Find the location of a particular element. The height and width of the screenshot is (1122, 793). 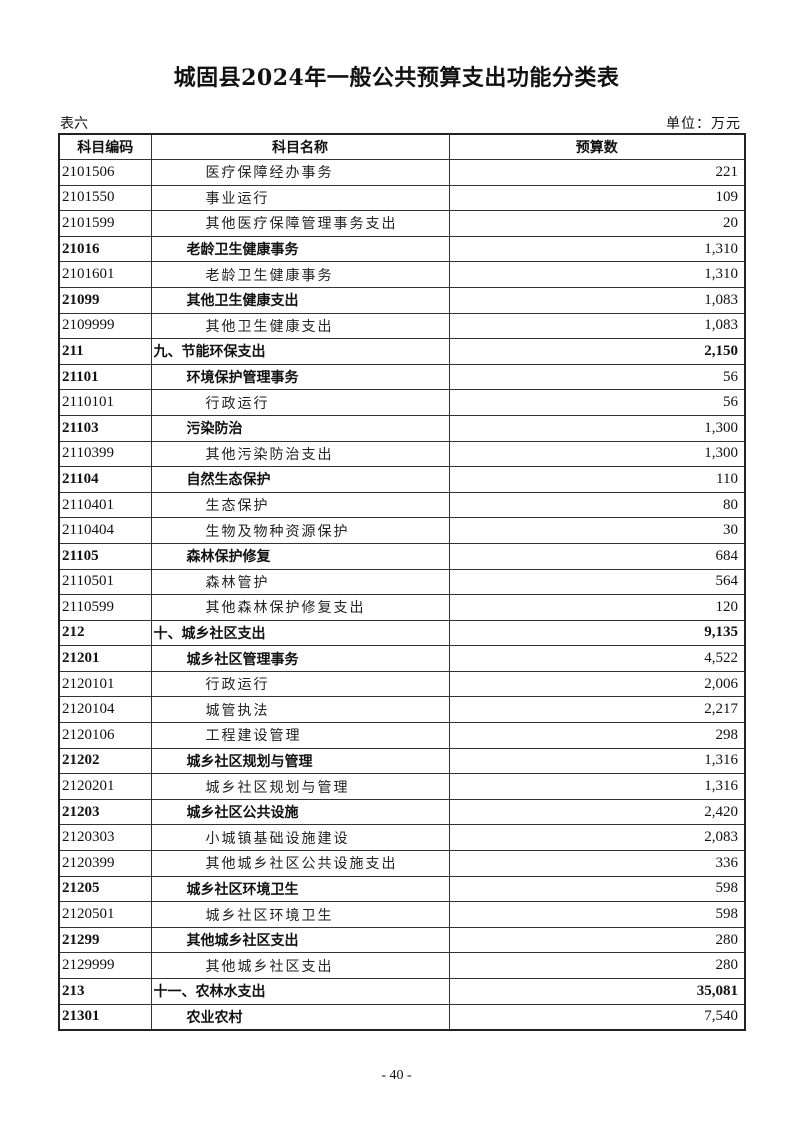

table-row: 2110101 行政运行 56 is located at coordinates (402, 402).